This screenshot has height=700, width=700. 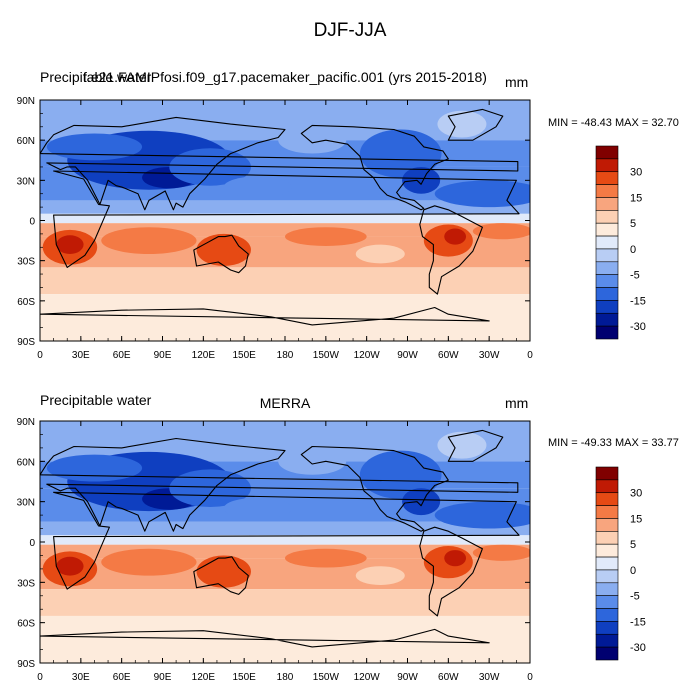 I want to click on colorbar-2-label: 5, so click(x=633, y=545).